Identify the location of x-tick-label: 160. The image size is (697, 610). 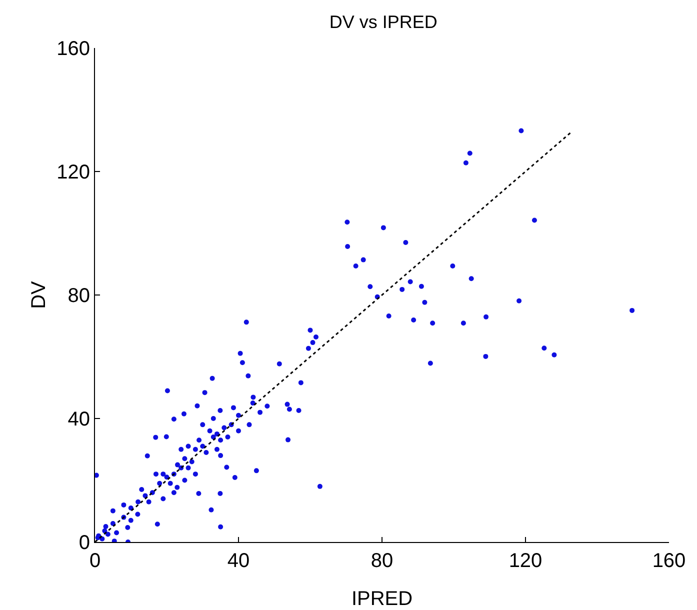
(669, 561).